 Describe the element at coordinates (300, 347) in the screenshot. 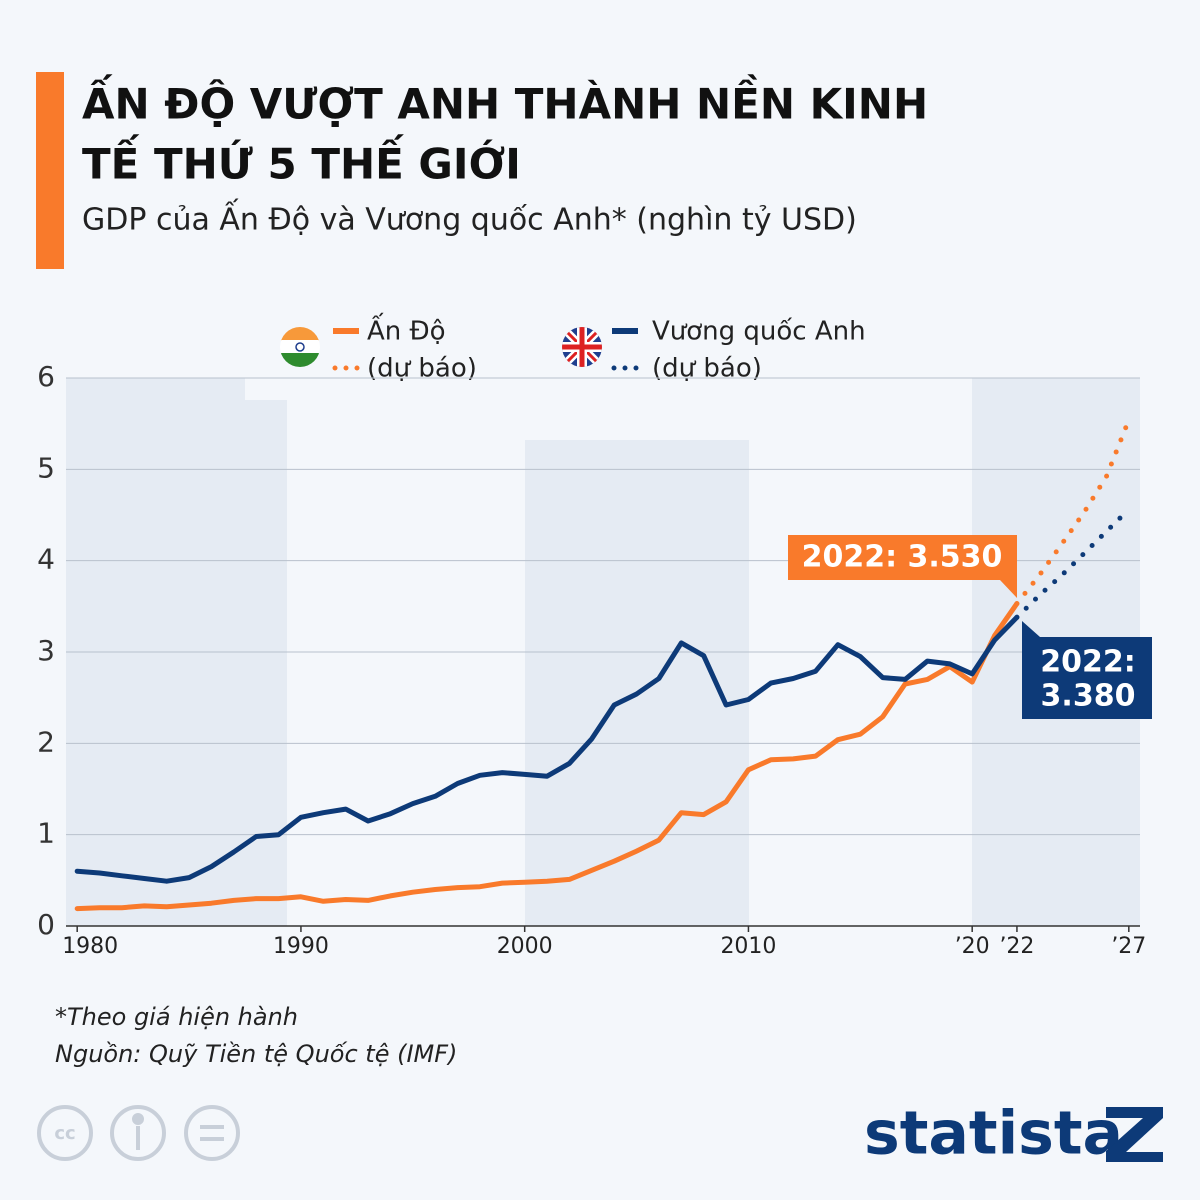

I see `india-flag` at that location.